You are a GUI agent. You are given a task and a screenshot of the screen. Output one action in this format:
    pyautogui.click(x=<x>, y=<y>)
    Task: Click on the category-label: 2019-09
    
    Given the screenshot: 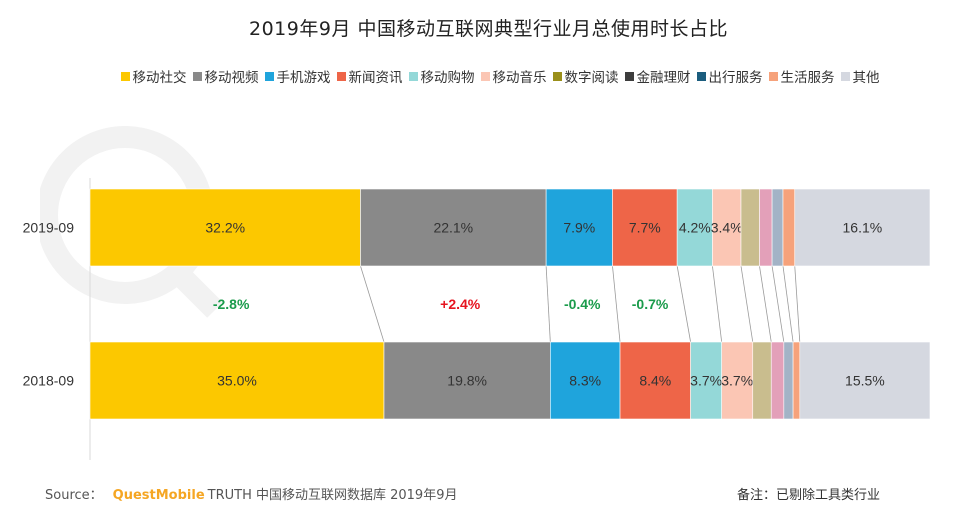 What is the action you would take?
    pyautogui.click(x=49, y=228)
    